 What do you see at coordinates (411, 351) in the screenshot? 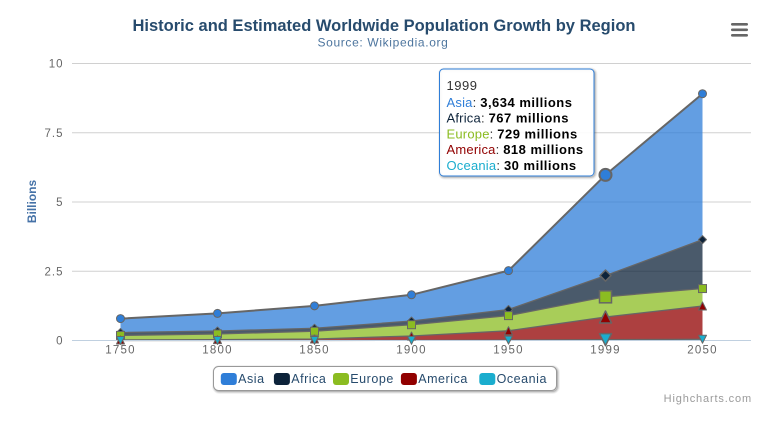
I see `svg-text: 1900` at bounding box center [411, 351].